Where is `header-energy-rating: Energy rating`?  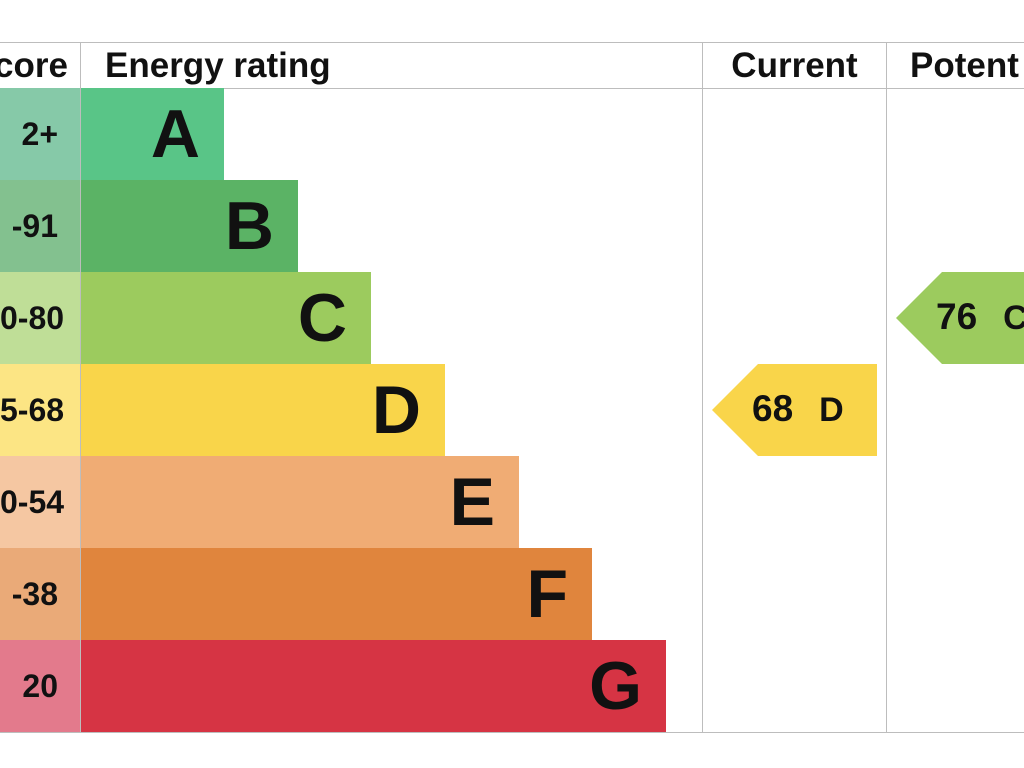 header-energy-rating: Energy rating is located at coordinates (218, 65).